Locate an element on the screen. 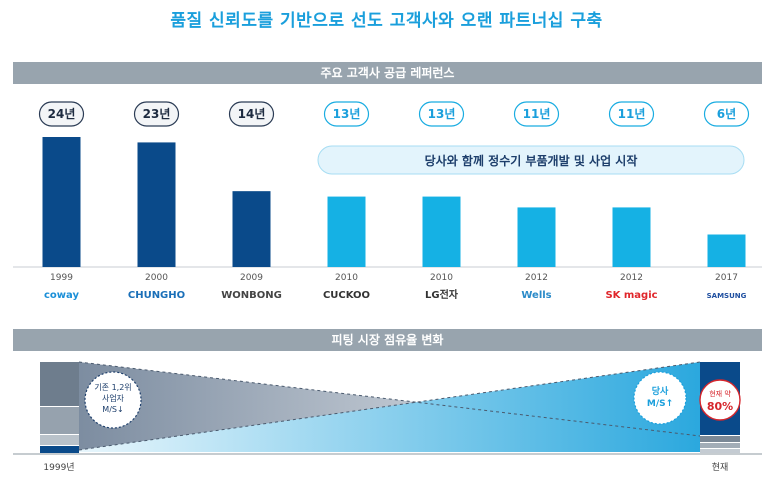 This screenshot has height=479, width=773. competitor-callout-text: 기존 1,2위 사업자 M/S↓ is located at coordinates (112, 398).